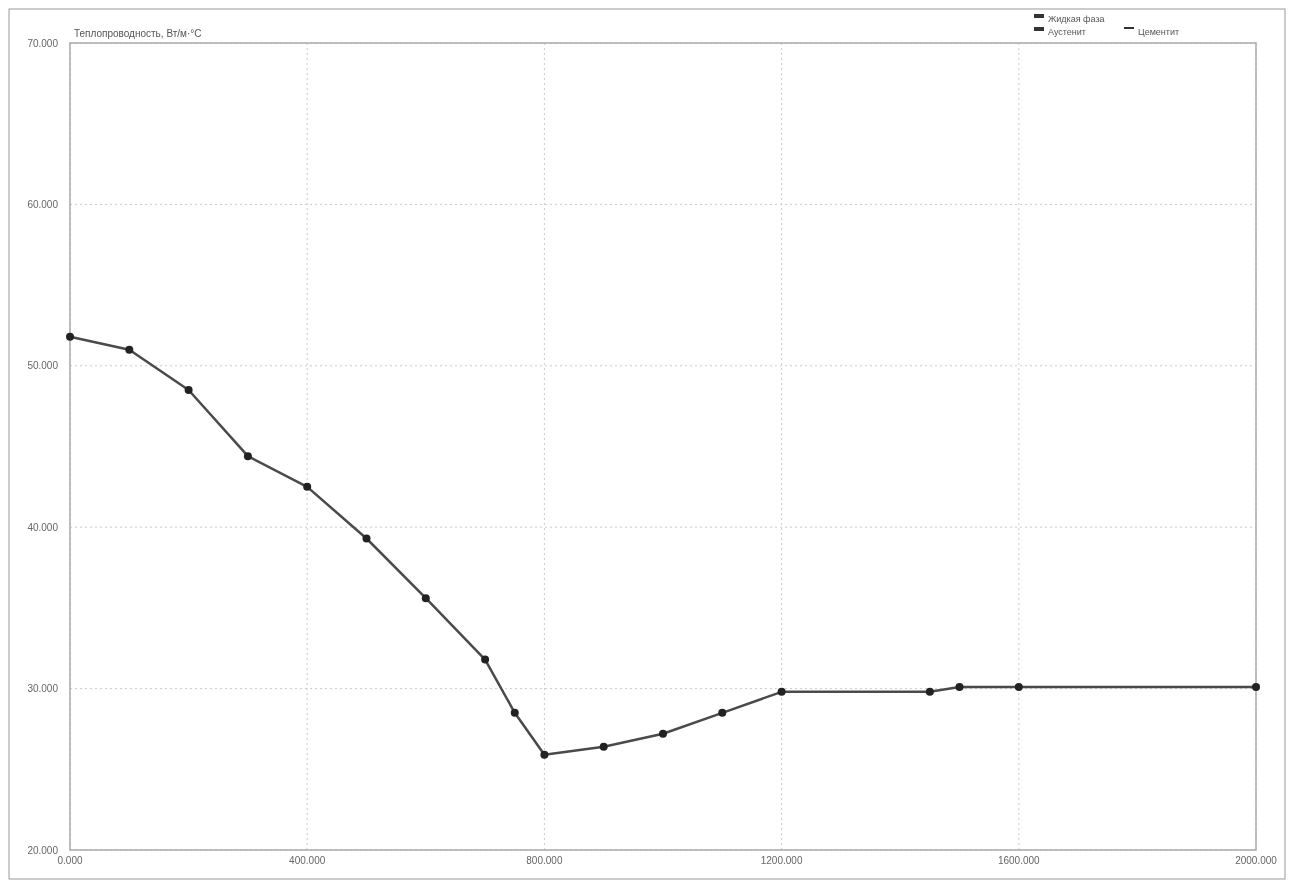  I want to click on text: Цементит, so click(1159, 32).